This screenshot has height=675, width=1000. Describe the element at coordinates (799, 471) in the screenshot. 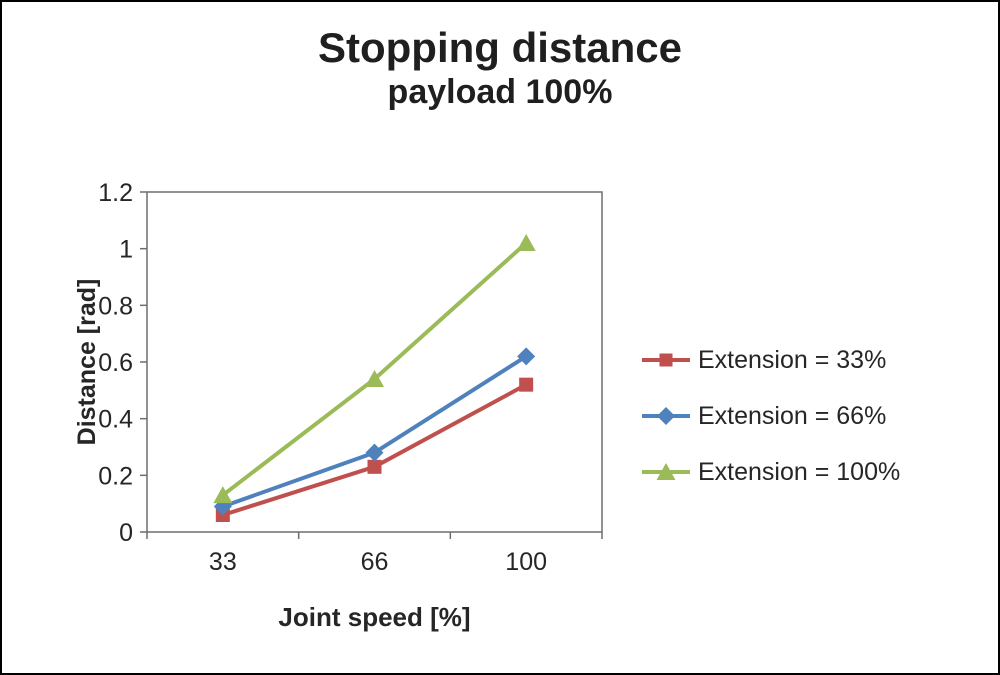

I see `legend-label: Extension = 100%` at that location.